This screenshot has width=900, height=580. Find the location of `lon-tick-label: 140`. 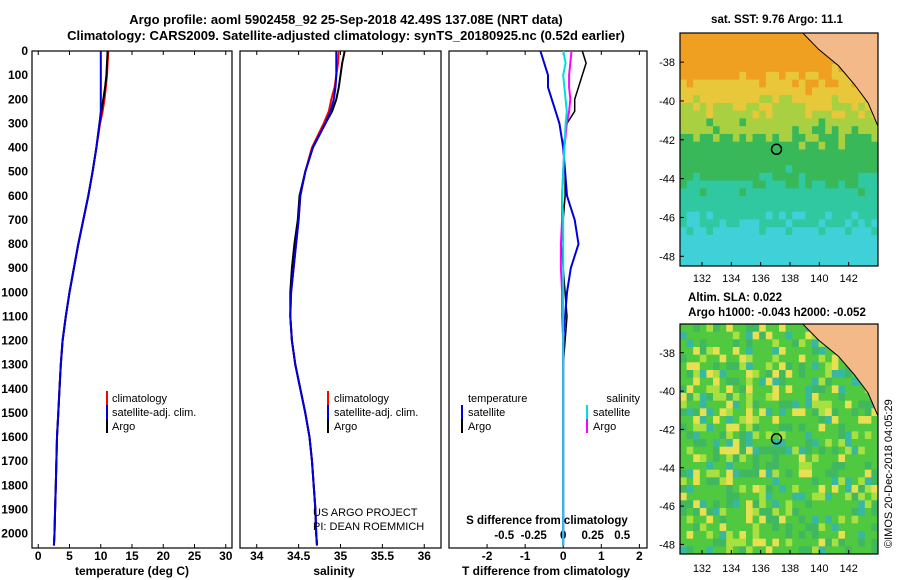

lon-tick-label: 140 is located at coordinates (819, 569).